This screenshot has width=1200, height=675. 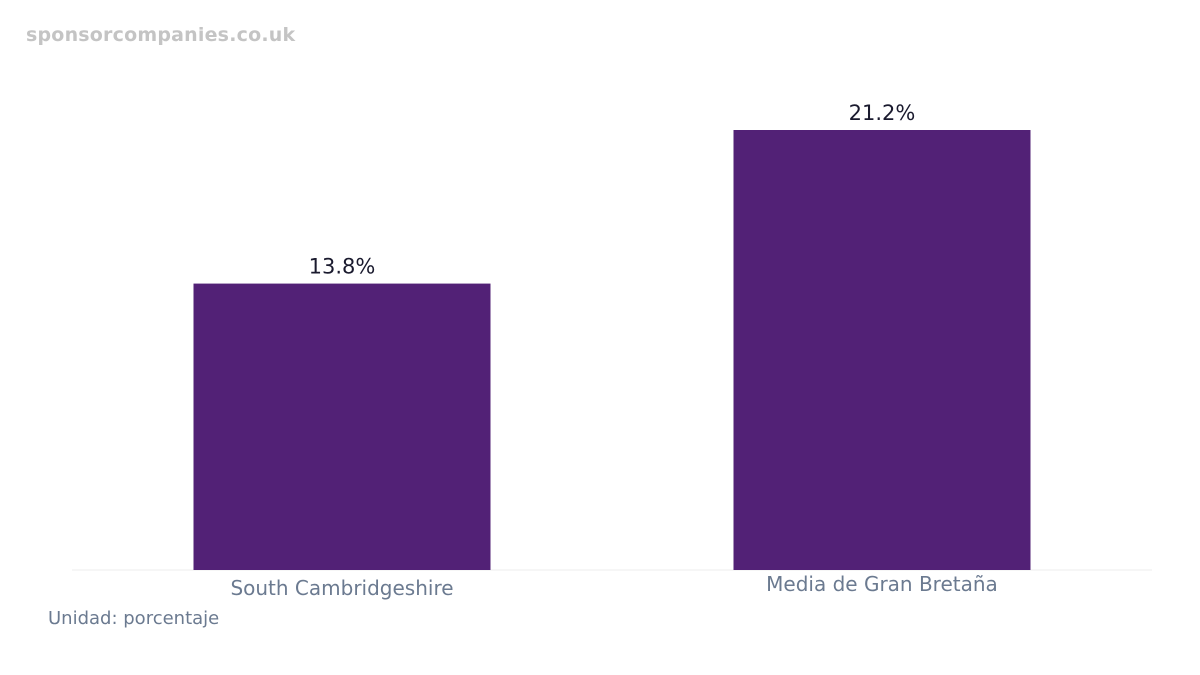 I want to click on watermark: sponsorcompanies.co.uk, so click(x=161, y=35).